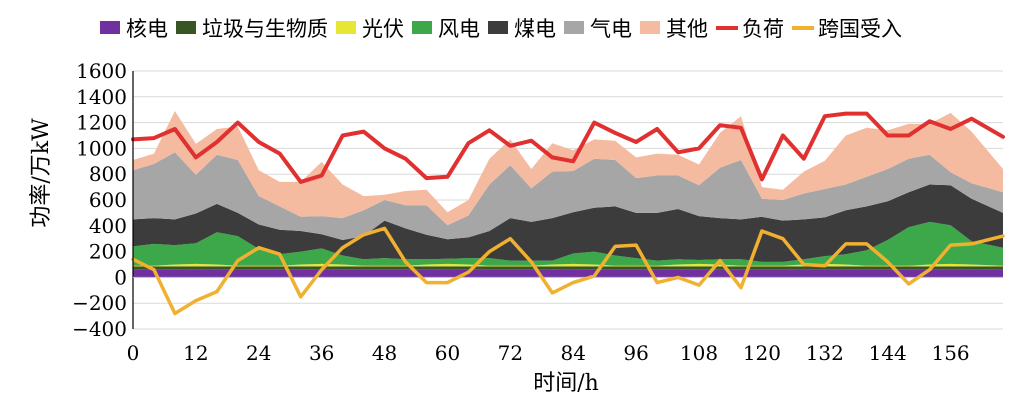 The width and height of the screenshot is (1018, 402). What do you see at coordinates (535, 29) in the screenshot?
I see `legend-label: 煤电` at bounding box center [535, 29].